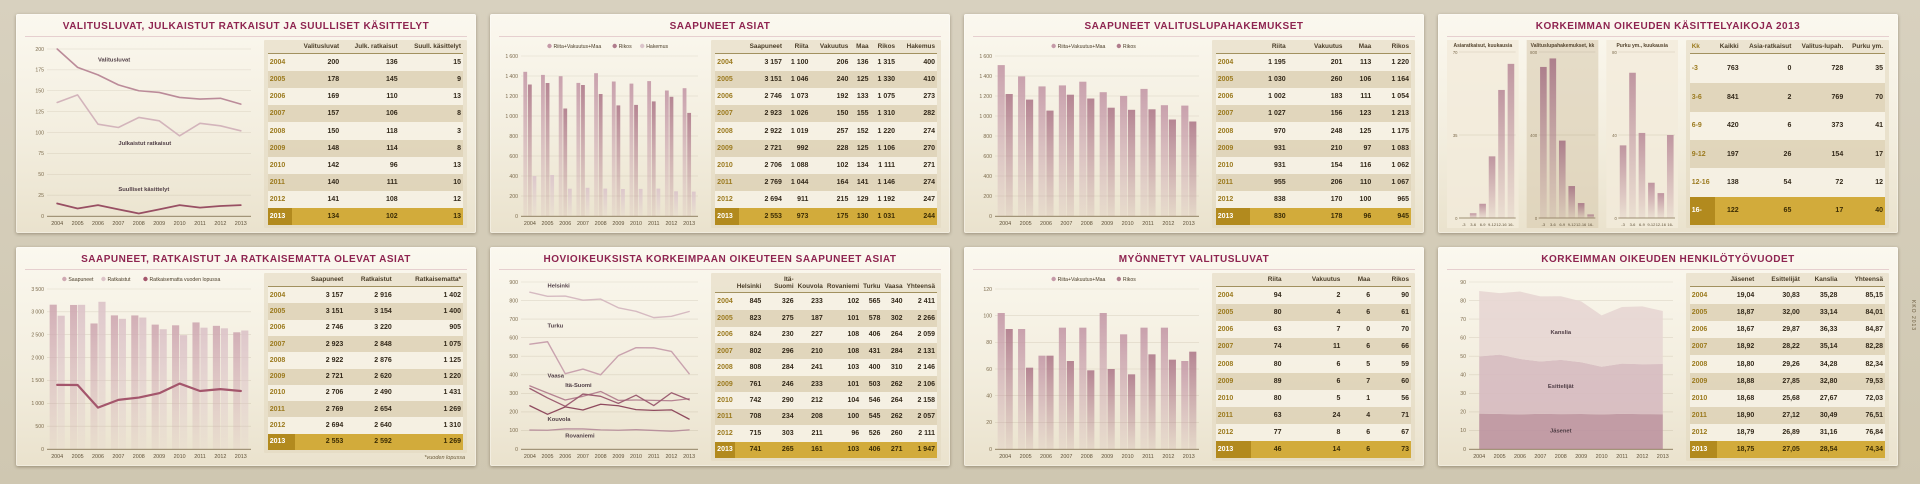 The width and height of the screenshot is (1920, 484). What do you see at coordinates (437, 46) in the screenshot?
I see `column-header: Suull. käsittelyt` at bounding box center [437, 46].